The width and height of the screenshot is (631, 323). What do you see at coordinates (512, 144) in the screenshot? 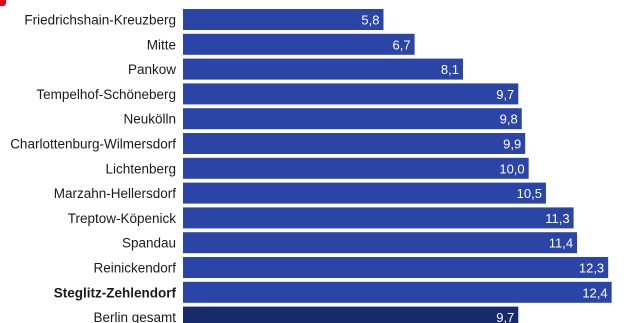
I see `value-label-charlottenburg-wilmersdorf: 9,9` at bounding box center [512, 144].